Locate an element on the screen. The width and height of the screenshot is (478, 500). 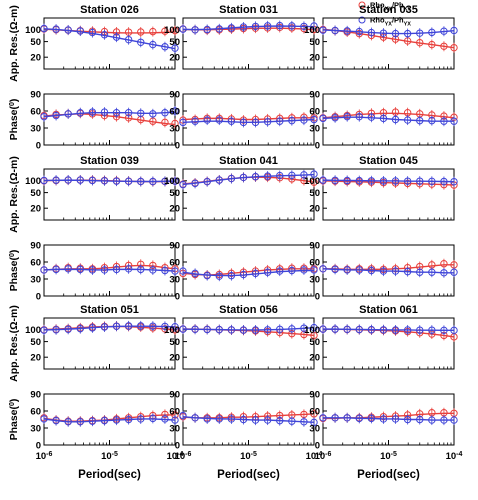
station-title: Station 031 is located at coordinates (248, 10).